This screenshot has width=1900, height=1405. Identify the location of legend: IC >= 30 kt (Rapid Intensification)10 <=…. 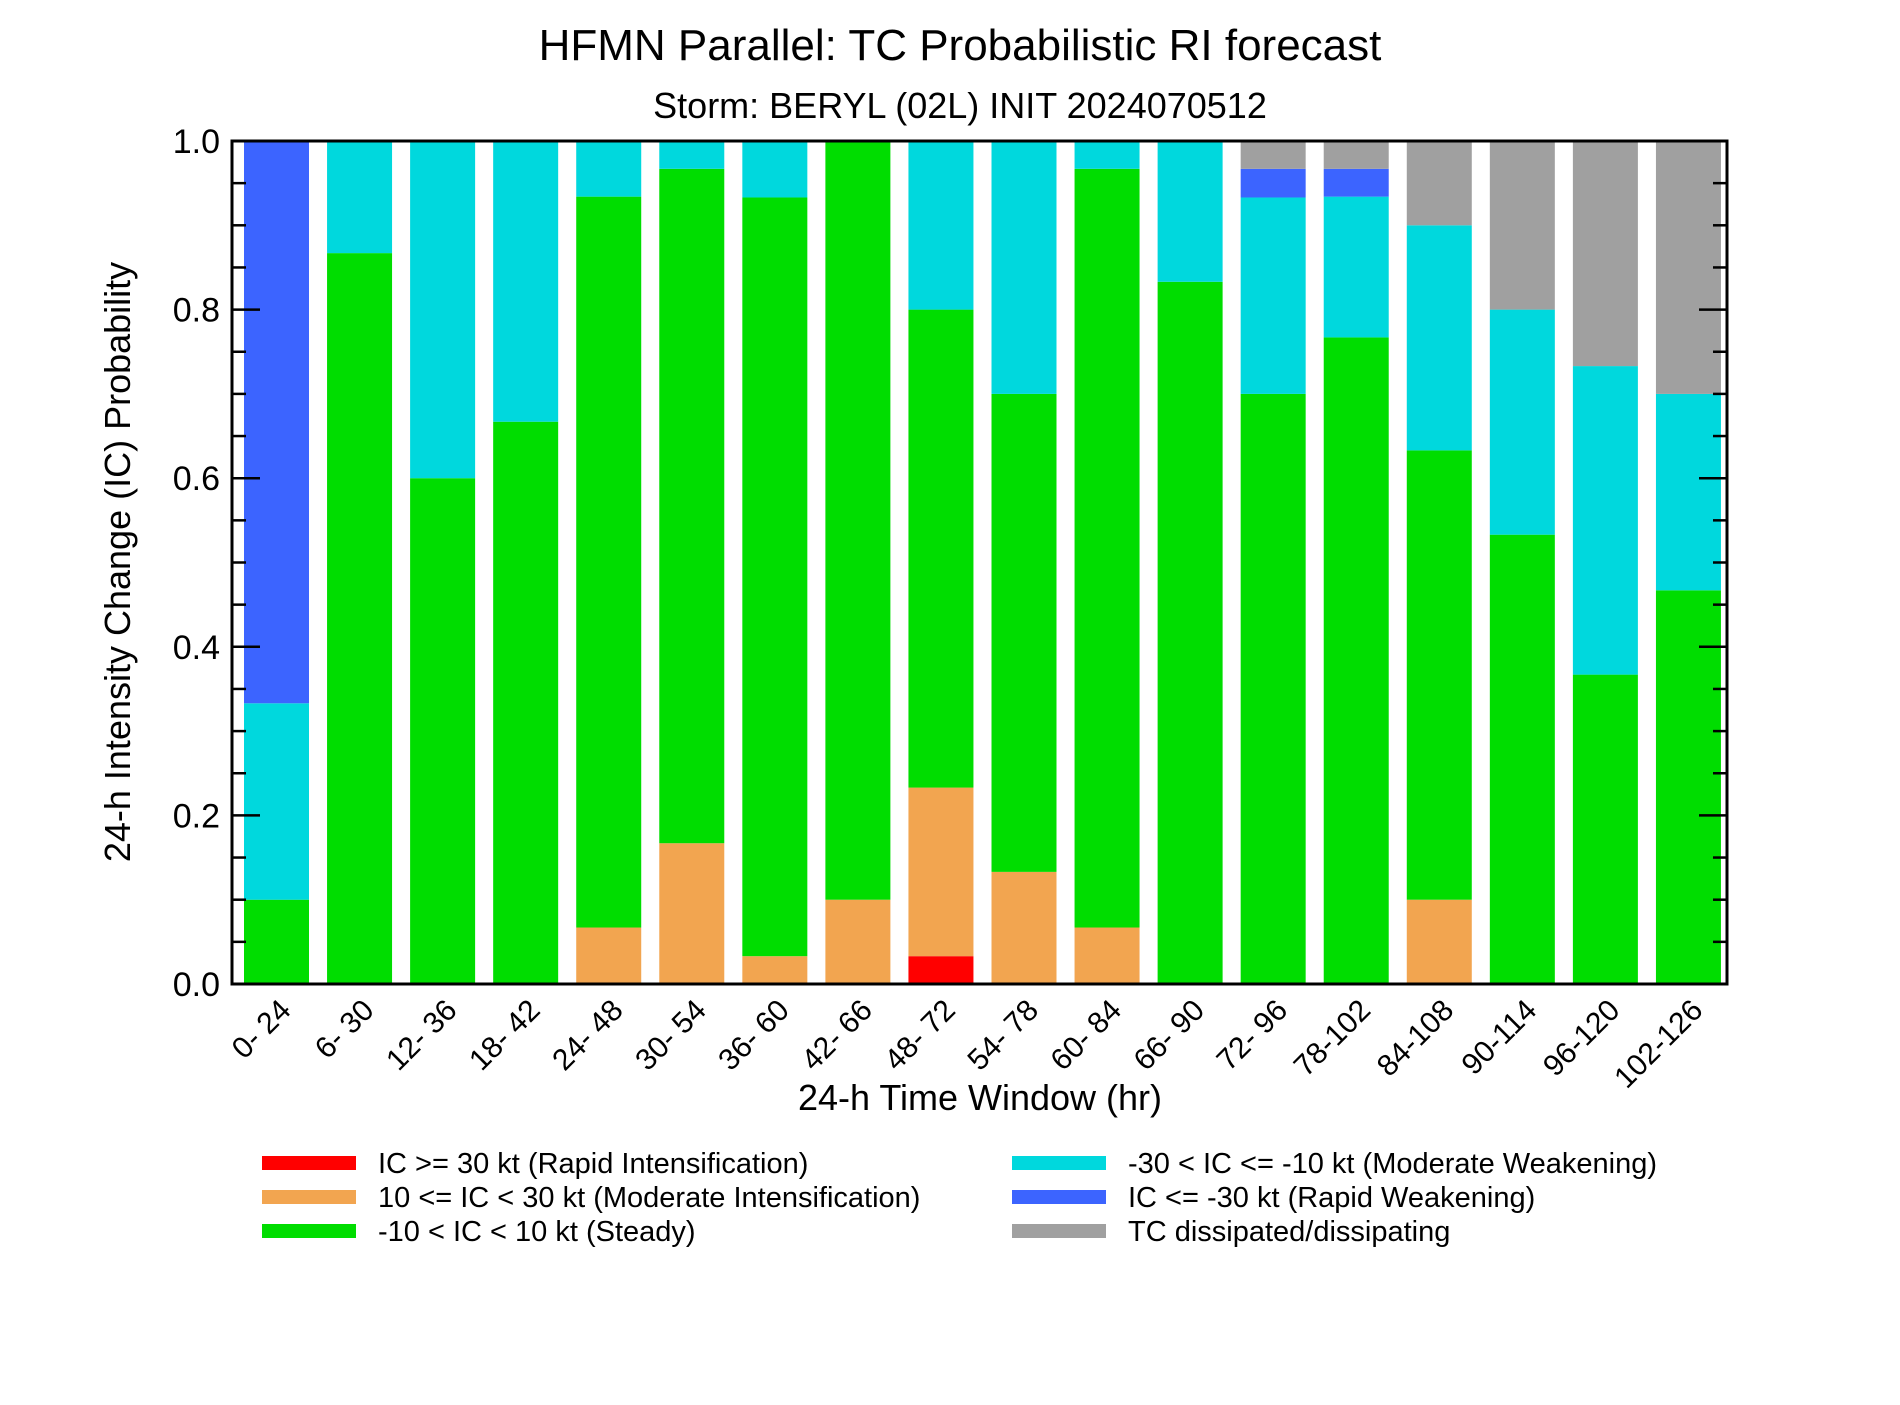
(959, 1198).